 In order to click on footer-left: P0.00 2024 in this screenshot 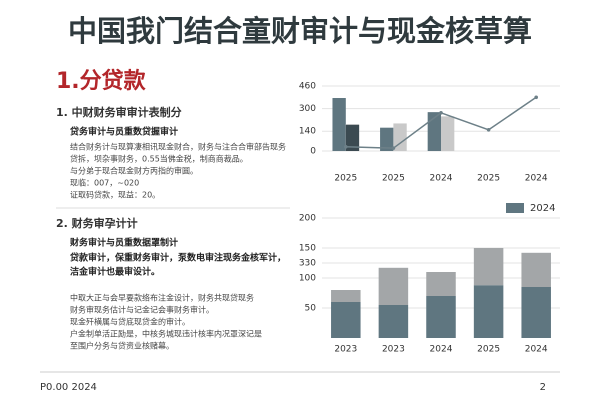, I will do `click(68, 387)`.